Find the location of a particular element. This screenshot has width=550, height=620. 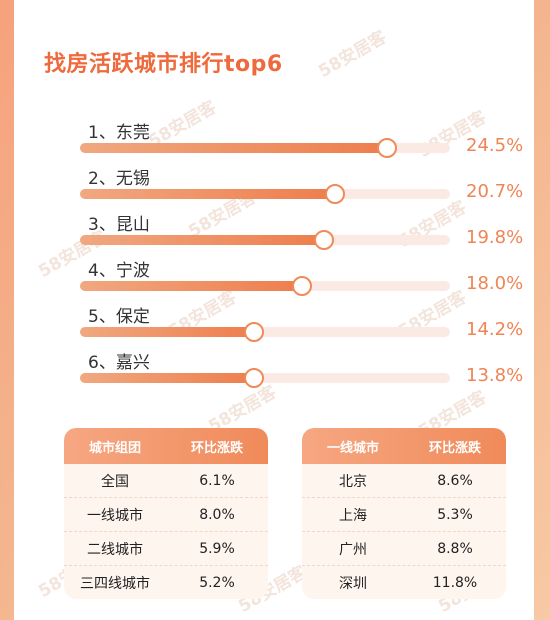

table-cell: 全国 is located at coordinates (115, 481).